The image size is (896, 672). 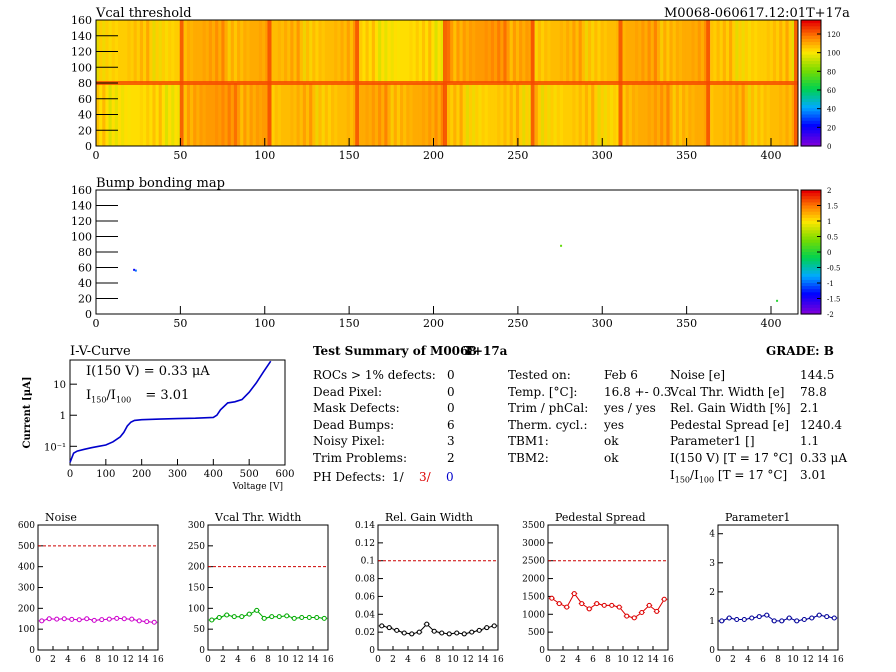 I want to click on summary-defect-label: Trim Problems:, so click(x=360, y=457).